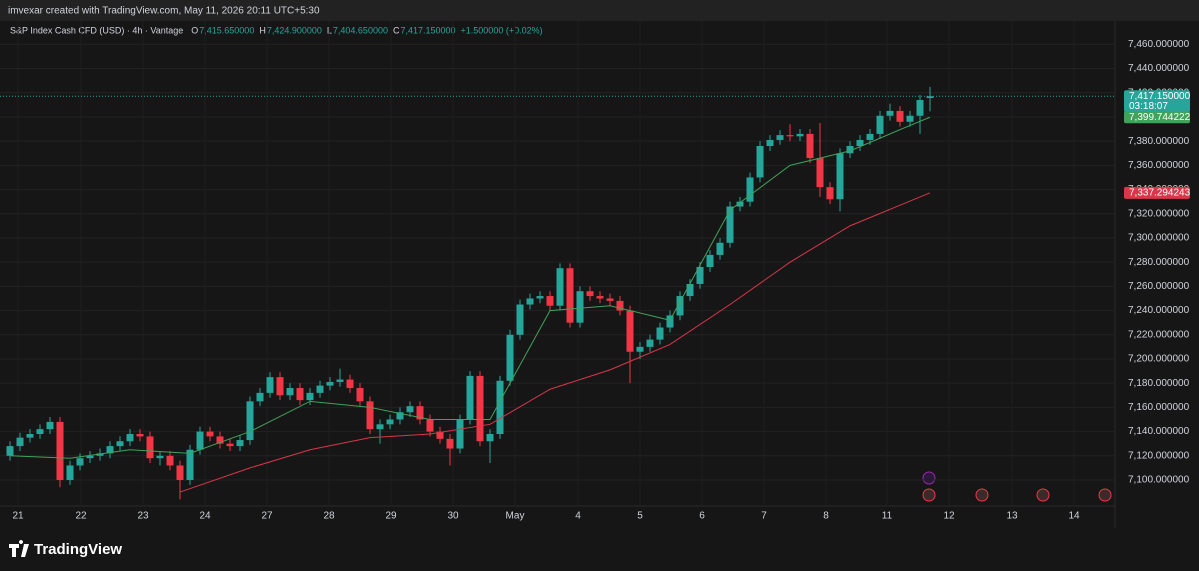 This screenshot has width=1199, height=571. What do you see at coordinates (81, 516) in the screenshot?
I see `x-tick-label: 22` at bounding box center [81, 516].